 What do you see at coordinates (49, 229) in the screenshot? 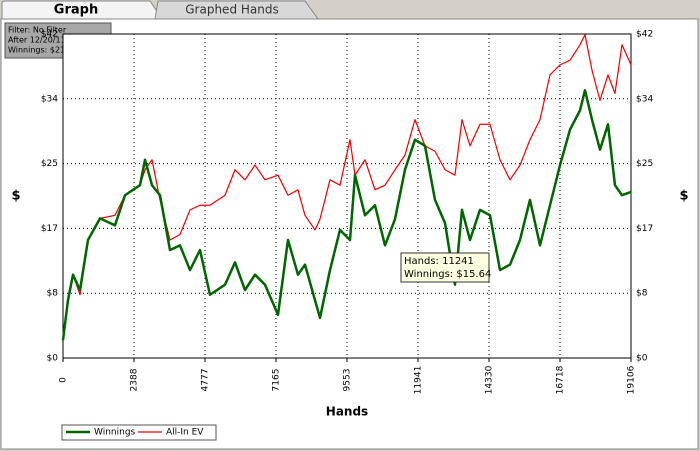
I see `y-tick-label: $17` at bounding box center [49, 229].